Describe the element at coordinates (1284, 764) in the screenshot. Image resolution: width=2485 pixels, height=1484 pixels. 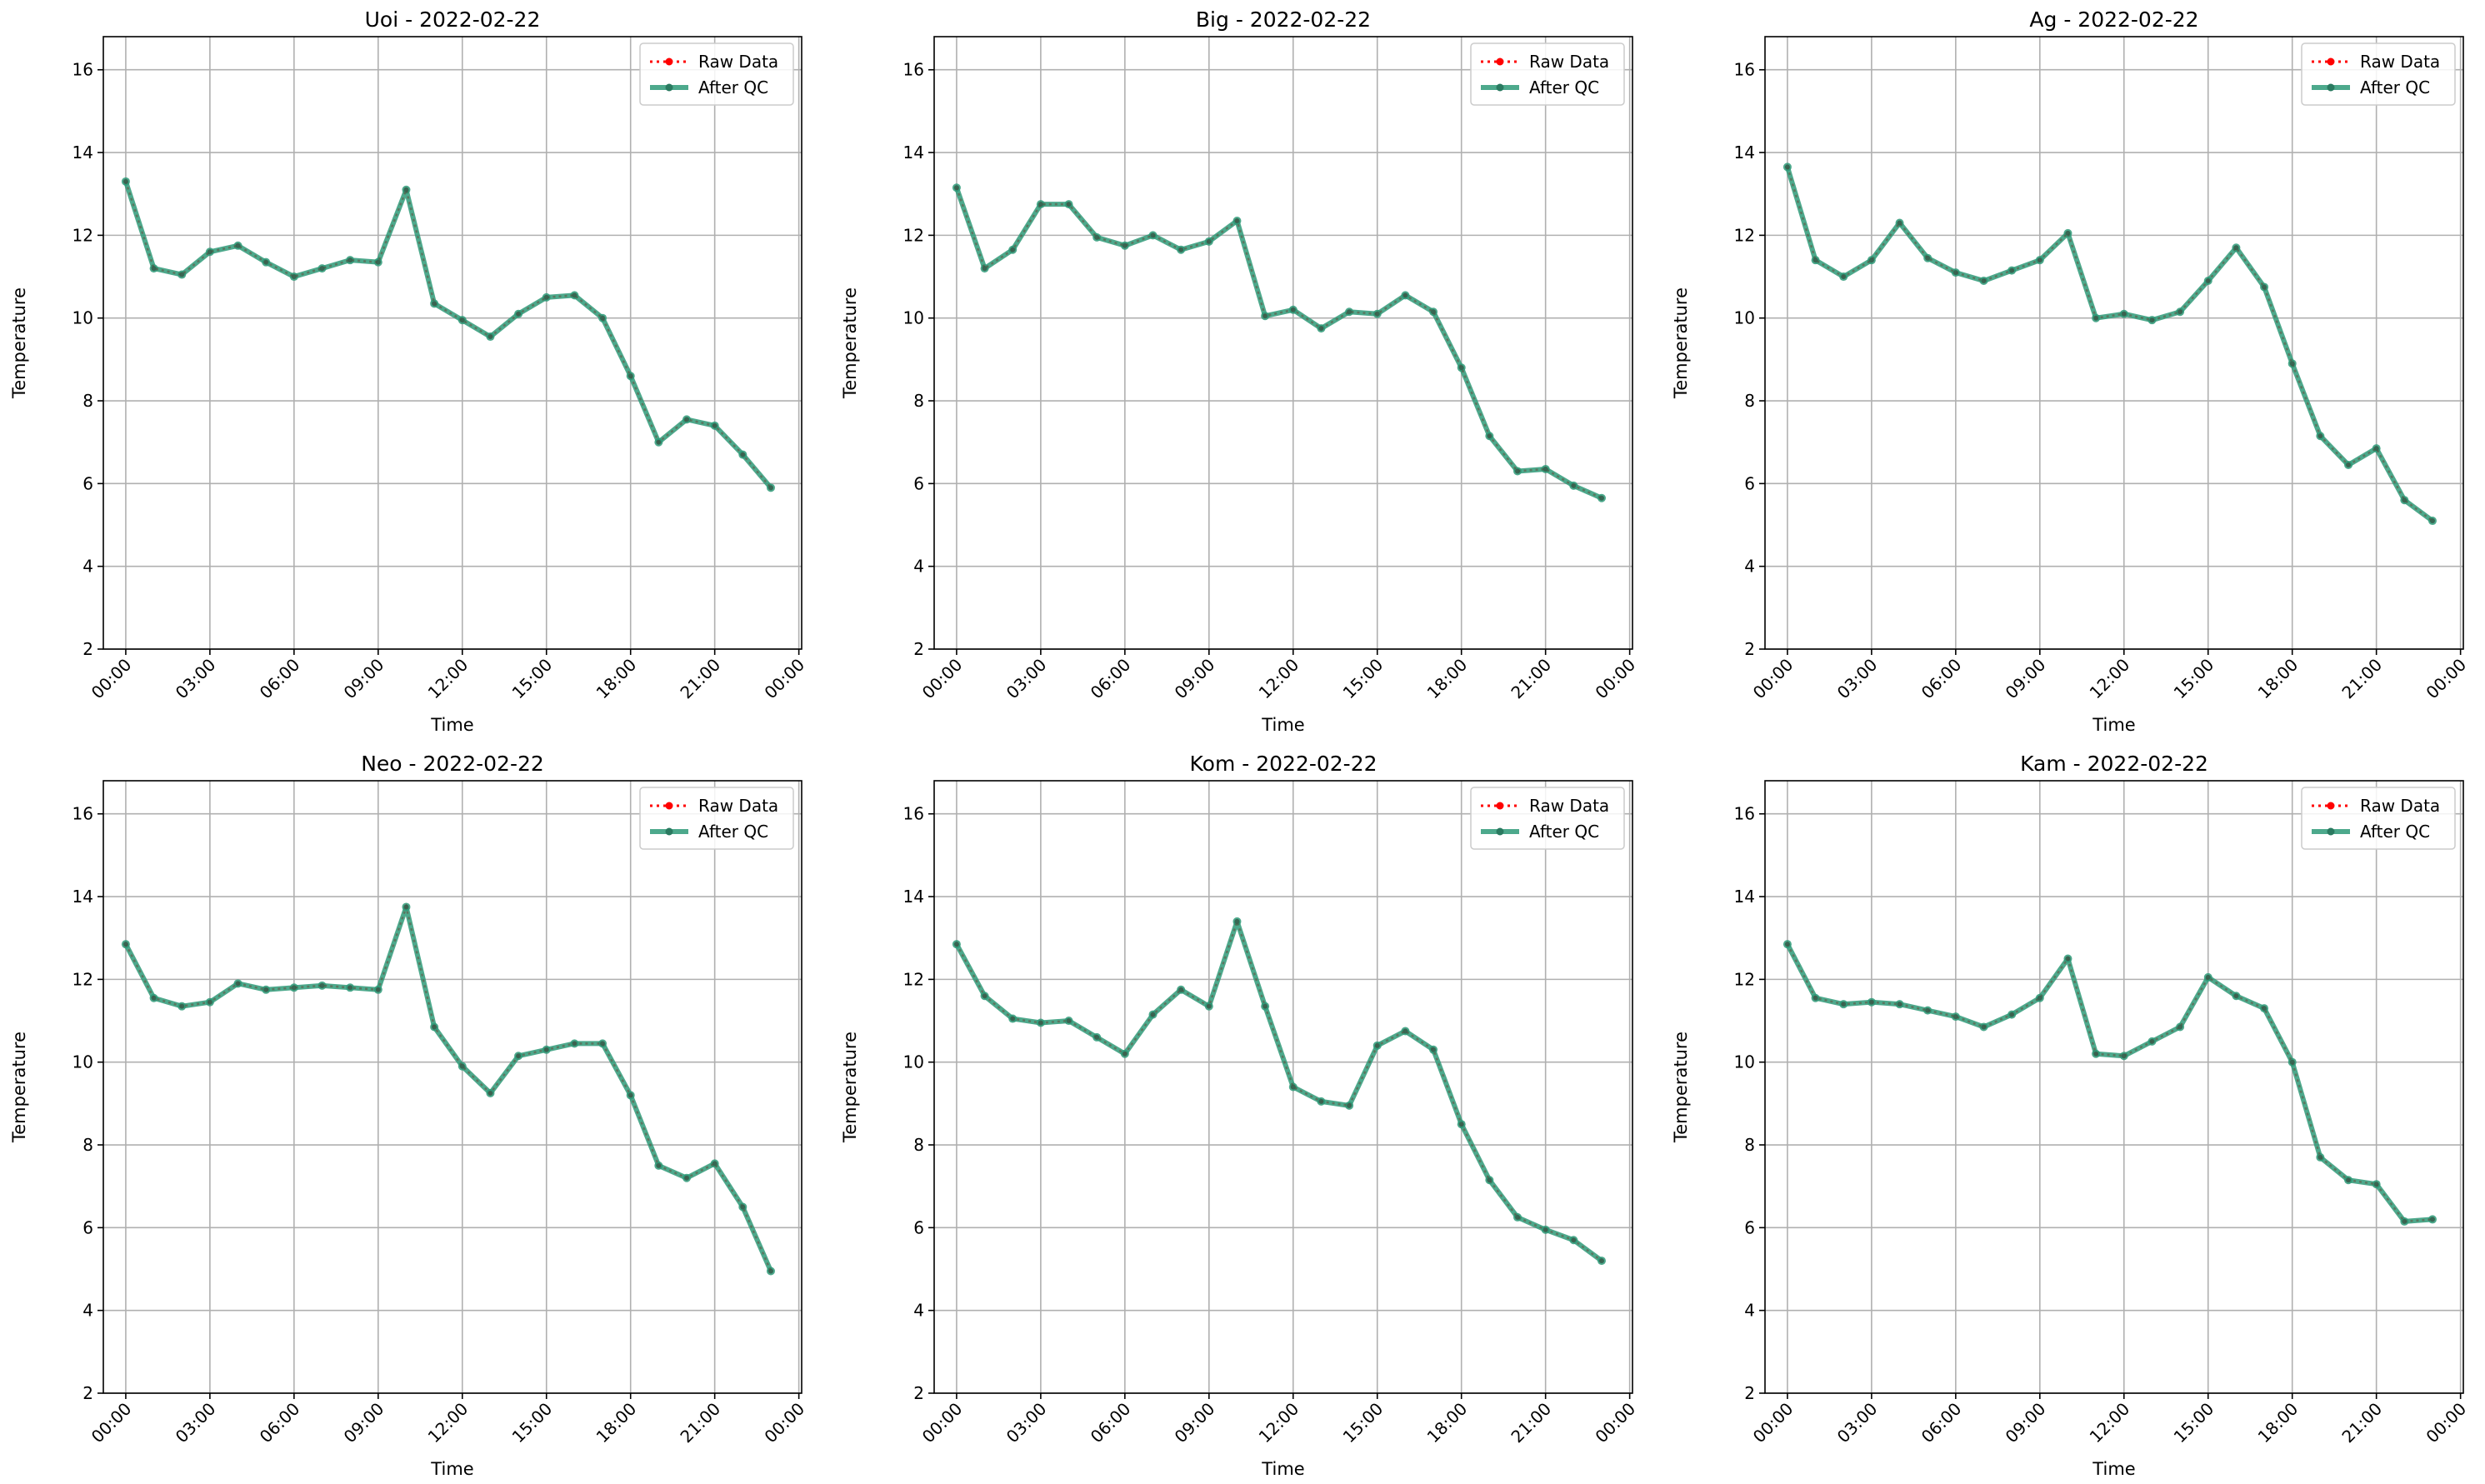
I see `chart-title: Kom - 2022-02-22` at that location.